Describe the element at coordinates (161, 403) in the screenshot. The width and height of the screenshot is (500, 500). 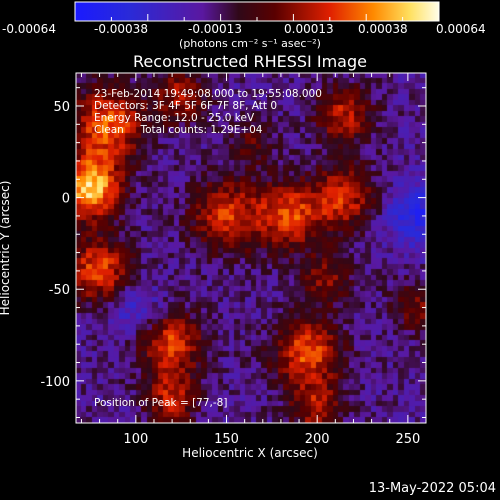
I see `peak-position-label: Position of Peak = [77,-8]` at that location.